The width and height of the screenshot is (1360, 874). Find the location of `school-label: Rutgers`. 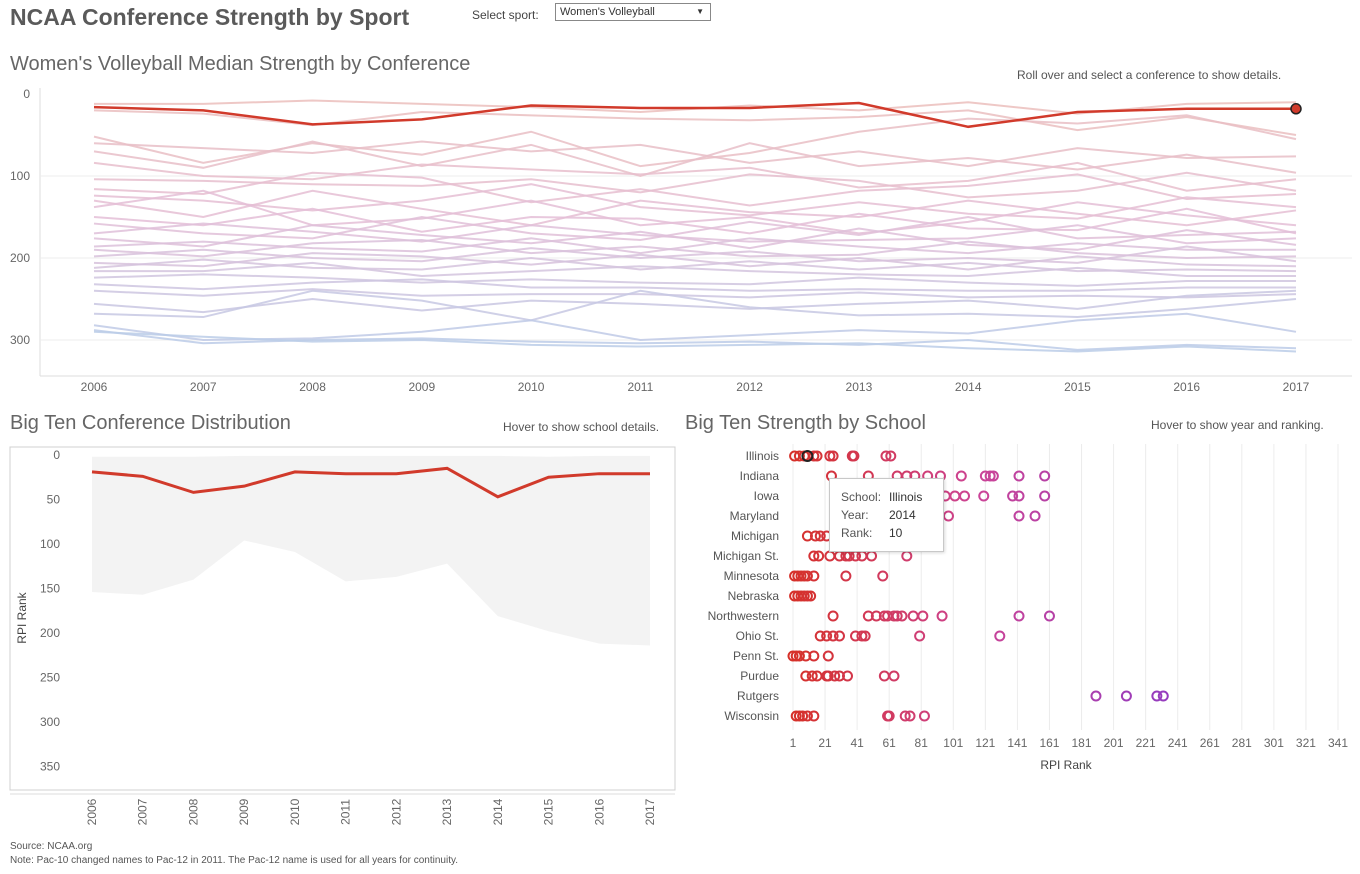

school-label: Rutgers is located at coordinates (758, 696).